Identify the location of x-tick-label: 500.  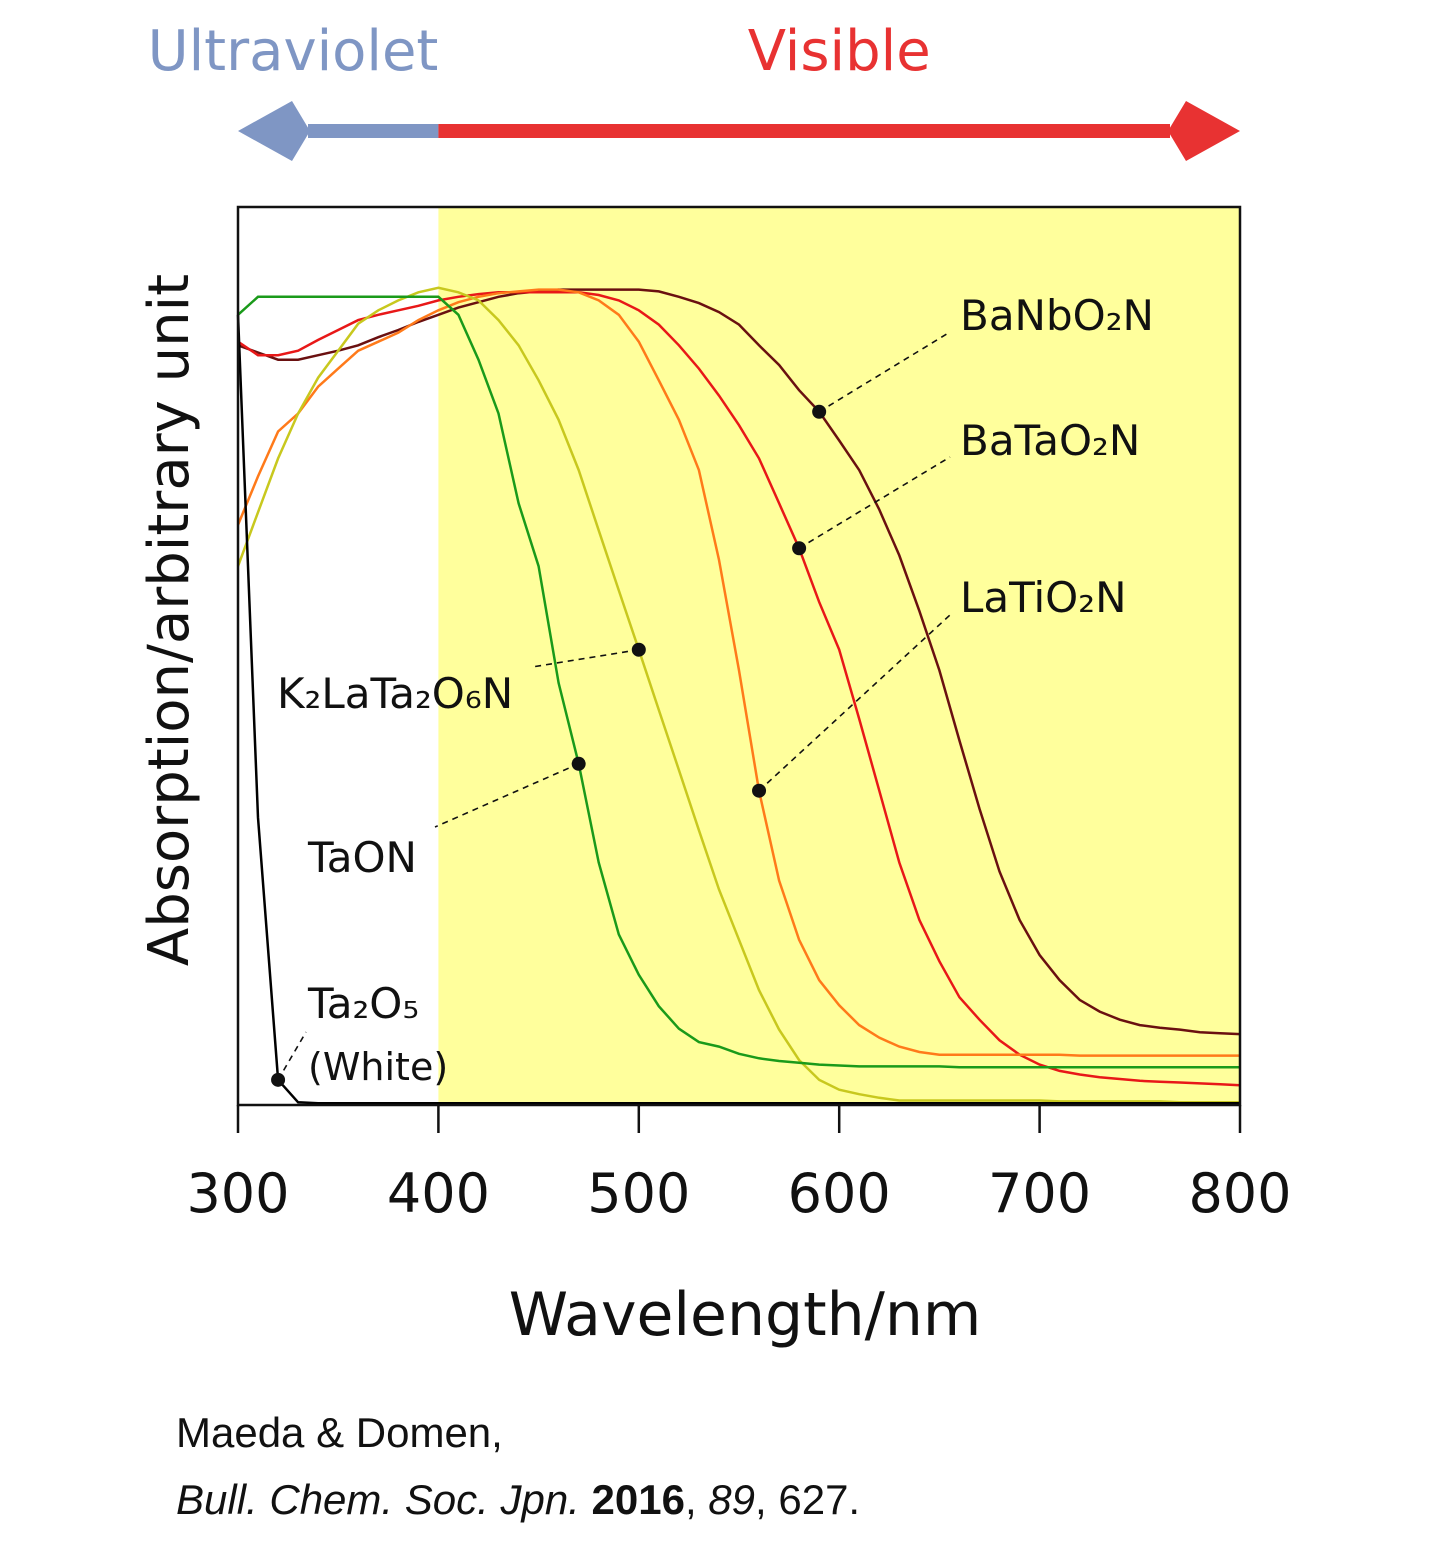
(638, 1193).